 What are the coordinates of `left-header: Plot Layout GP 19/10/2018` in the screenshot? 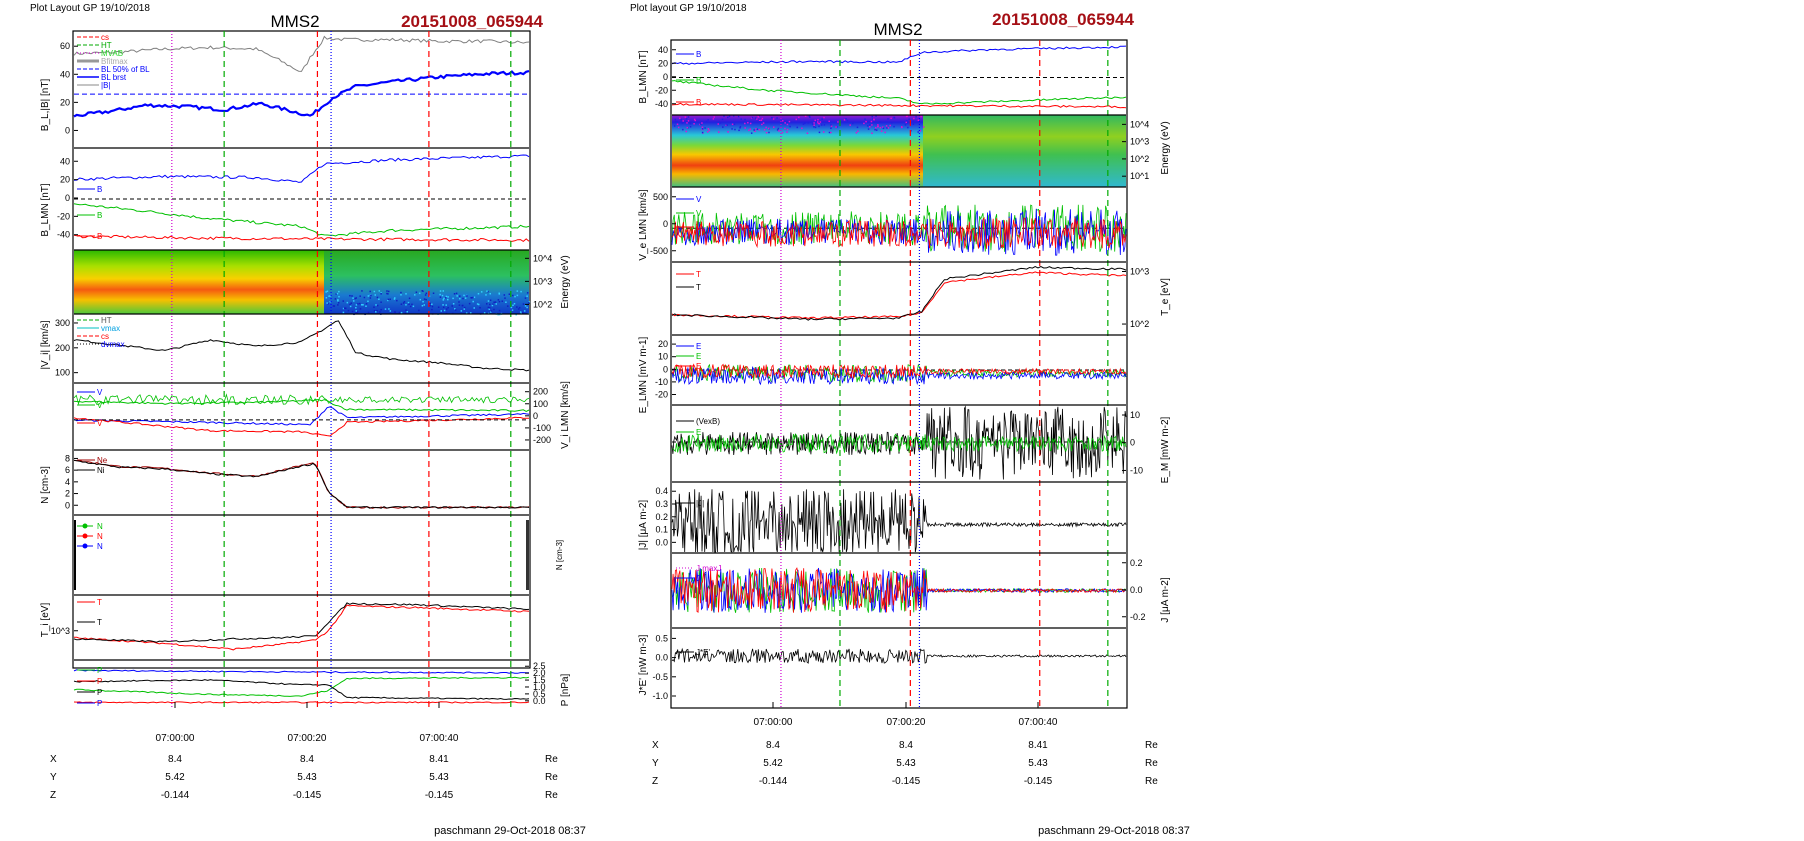 It's located at (90, 8).